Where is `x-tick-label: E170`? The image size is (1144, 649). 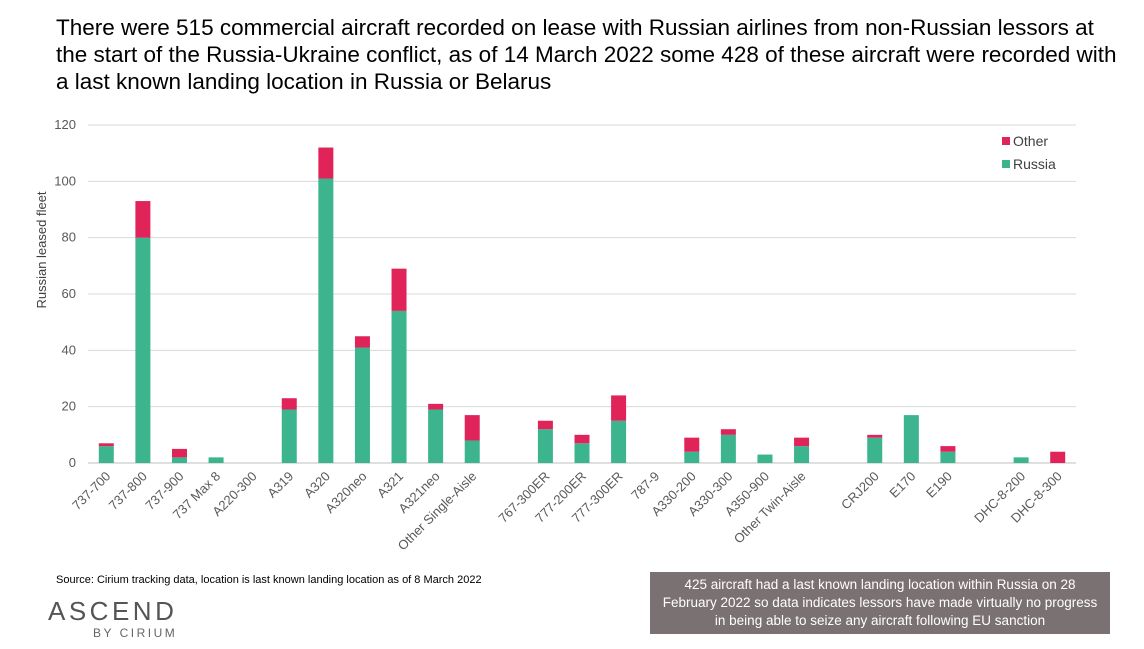 x-tick-label: E170 is located at coordinates (902, 485).